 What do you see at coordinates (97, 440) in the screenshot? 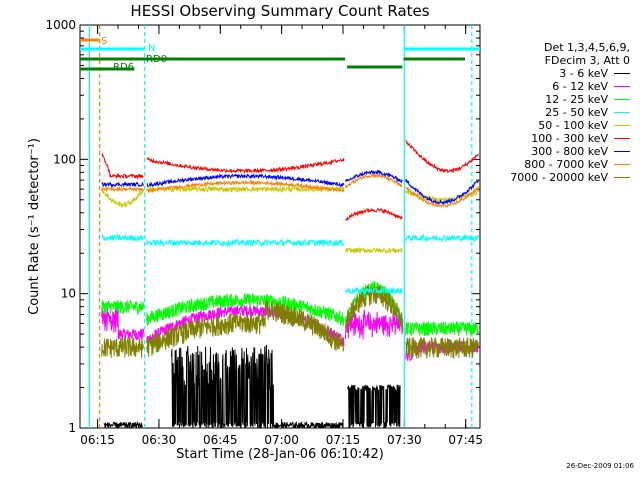
I see `x-tick-label: 06:15` at bounding box center [97, 440].